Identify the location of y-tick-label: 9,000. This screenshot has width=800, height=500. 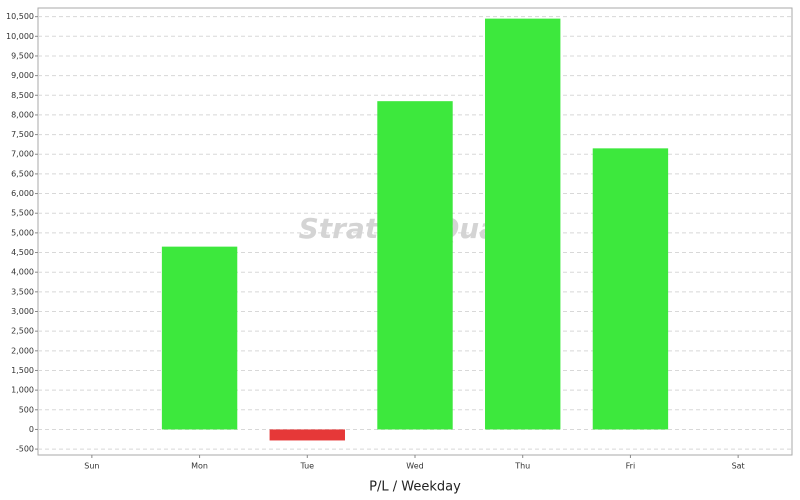
(22, 75).